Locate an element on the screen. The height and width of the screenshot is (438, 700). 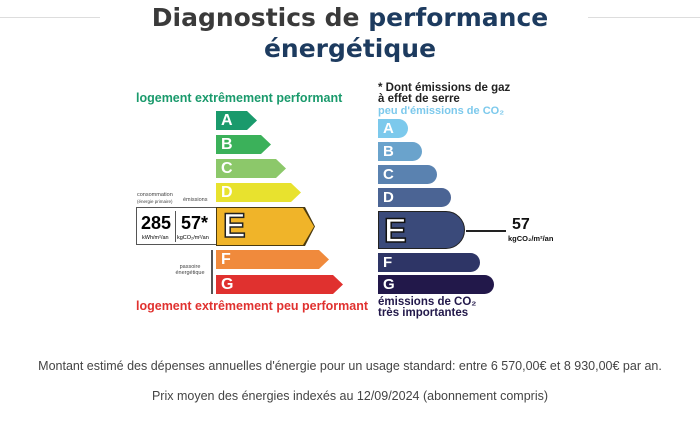
ges-unit: kgCO₂/m²/an is located at coordinates (531, 238).